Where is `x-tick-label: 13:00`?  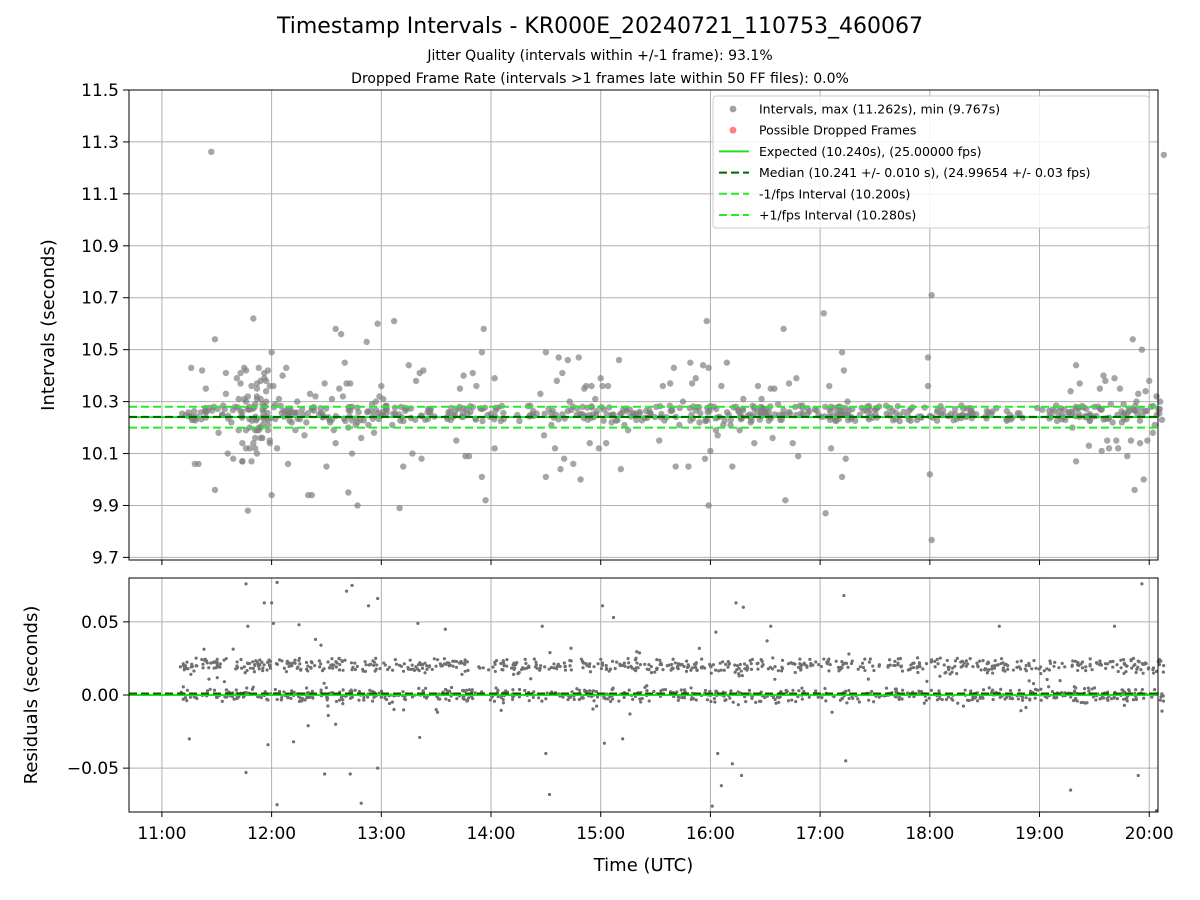 x-tick-label: 13:00 is located at coordinates (381, 834).